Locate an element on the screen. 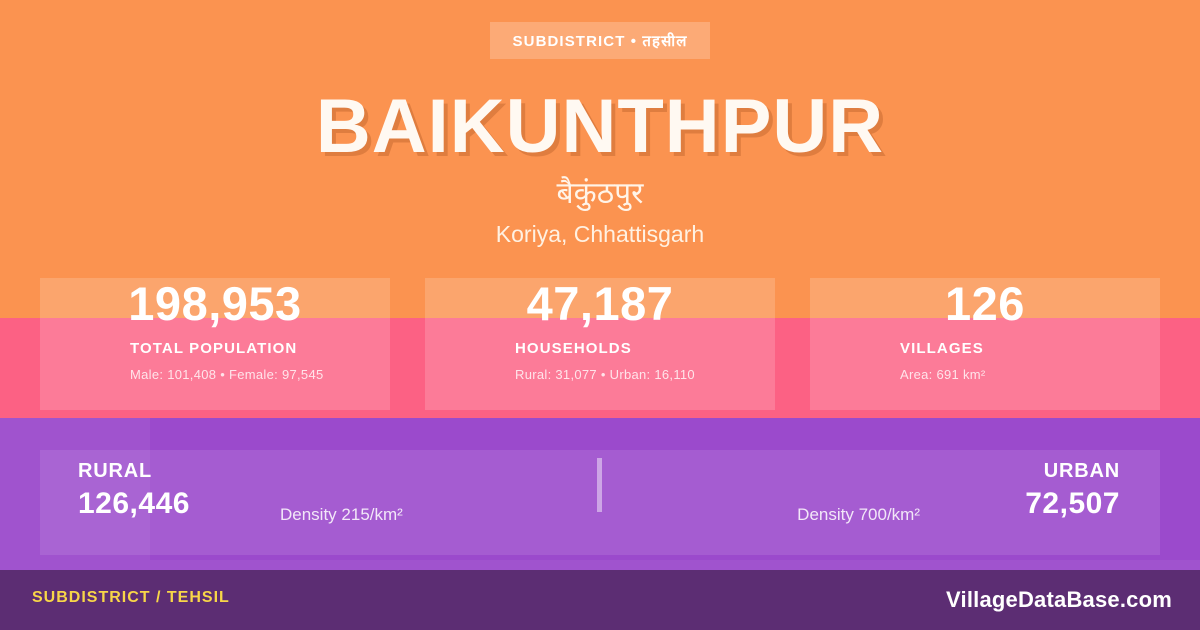  urban-population-value: 72,507 is located at coordinates (1072, 503).